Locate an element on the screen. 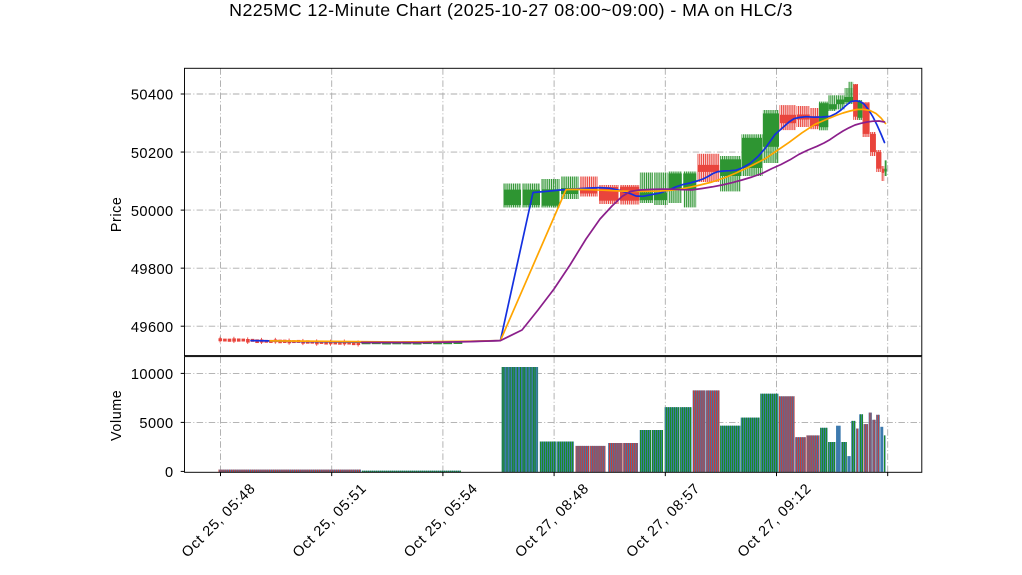 This screenshot has width=1022, height=575. svg-text: 50000 is located at coordinates (152, 212).